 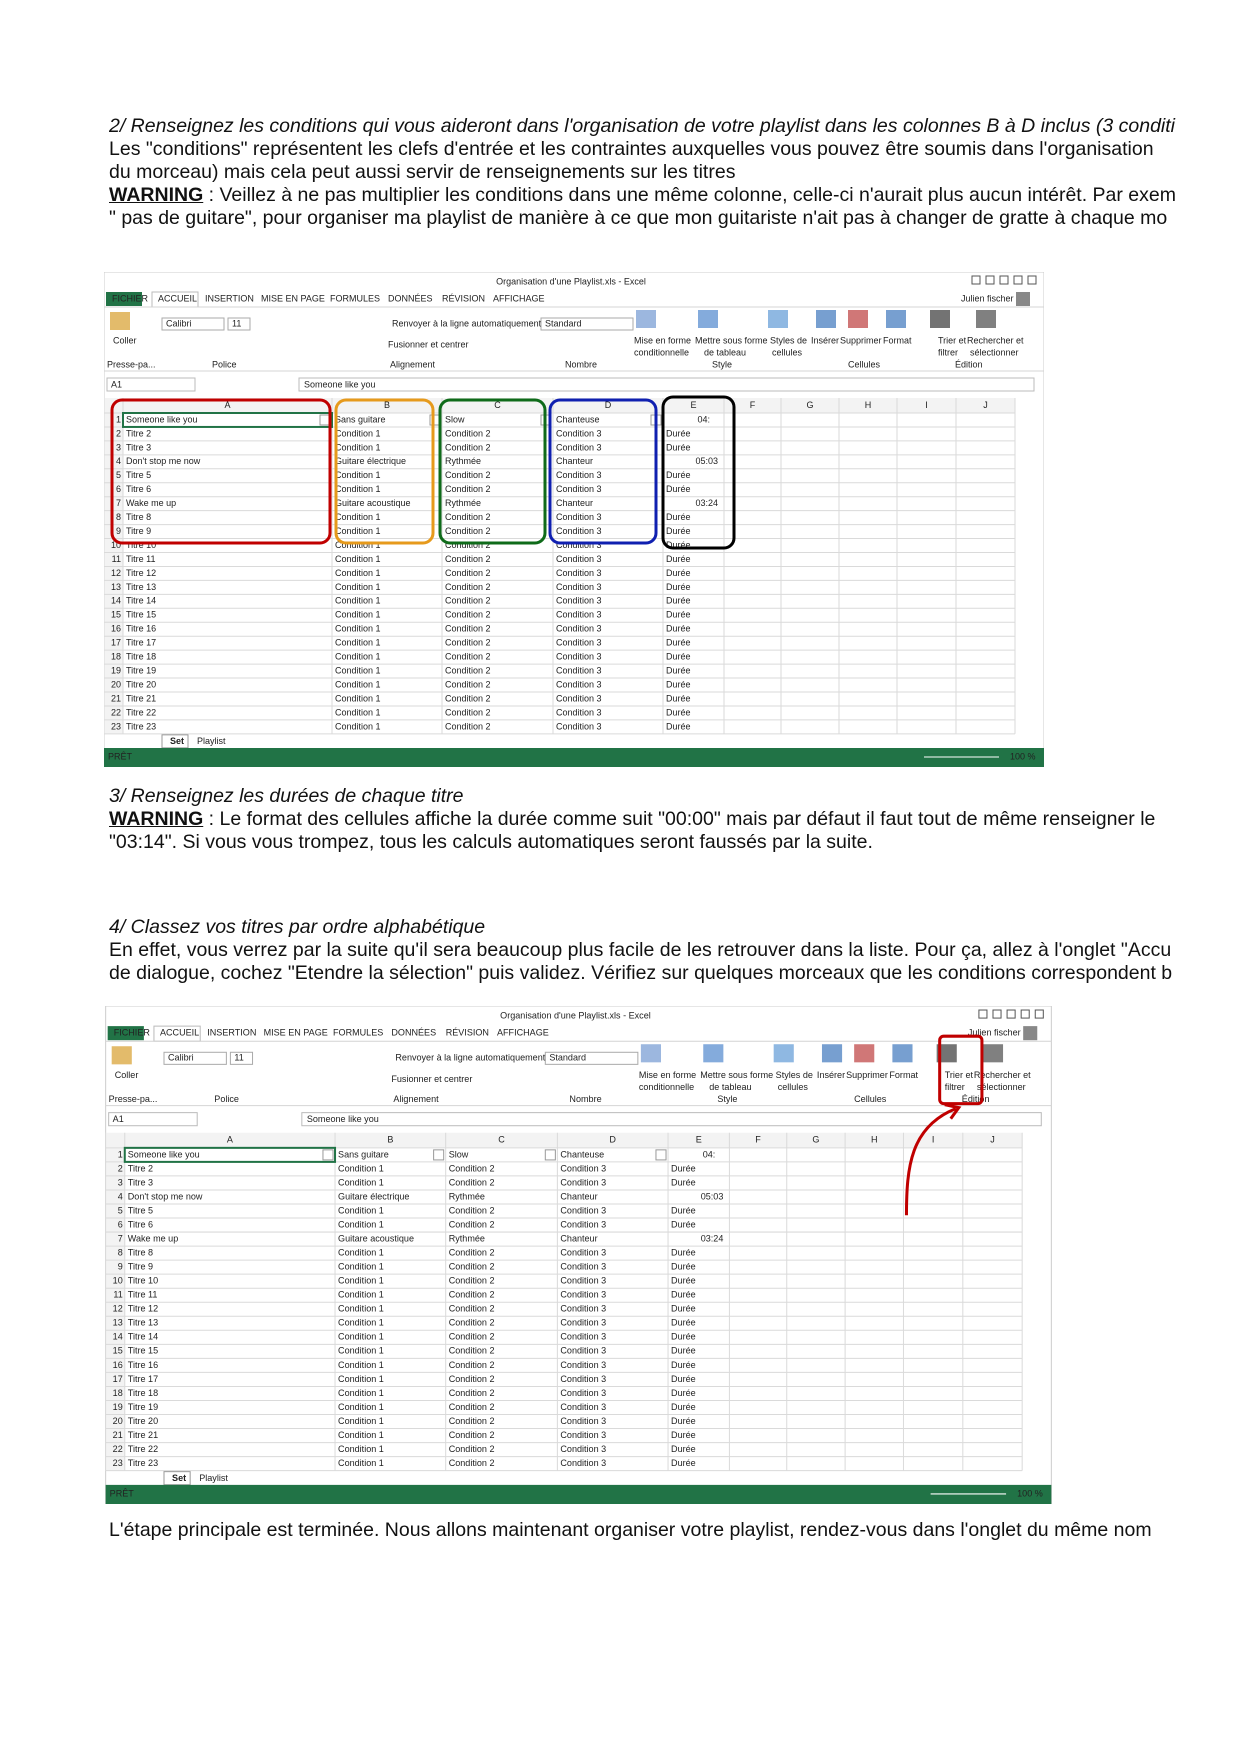 What do you see at coordinates (1001, 1087) in the screenshot?
I see `ribbon-label: sélectionner` at bounding box center [1001, 1087].